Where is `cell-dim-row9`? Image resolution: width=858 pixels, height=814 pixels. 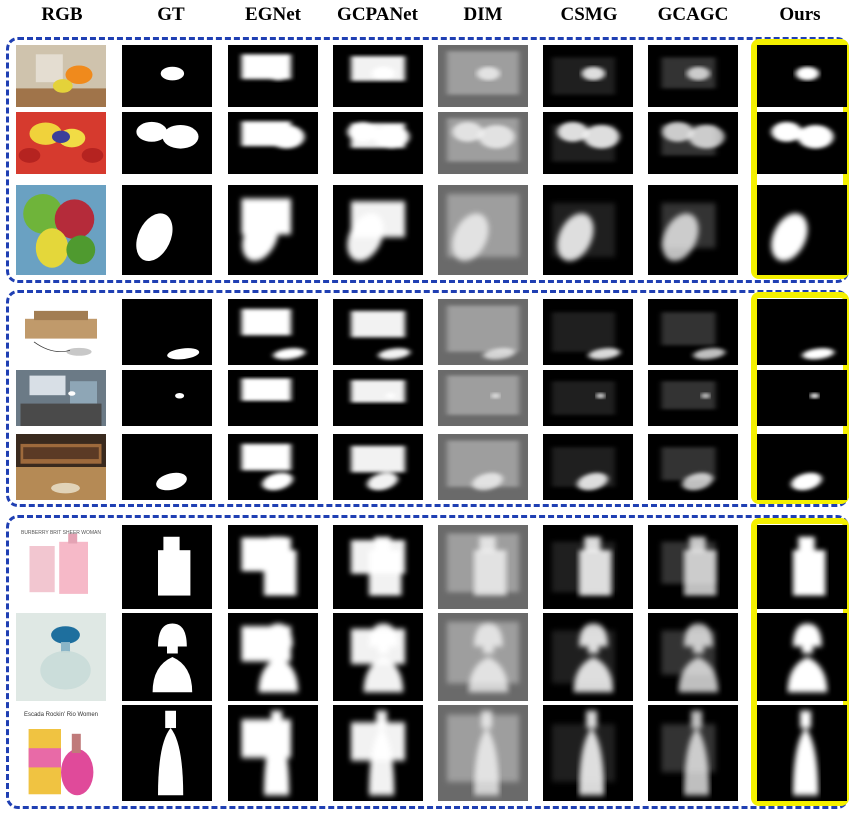
cell-dim-row9 is located at coordinates (483, 753).